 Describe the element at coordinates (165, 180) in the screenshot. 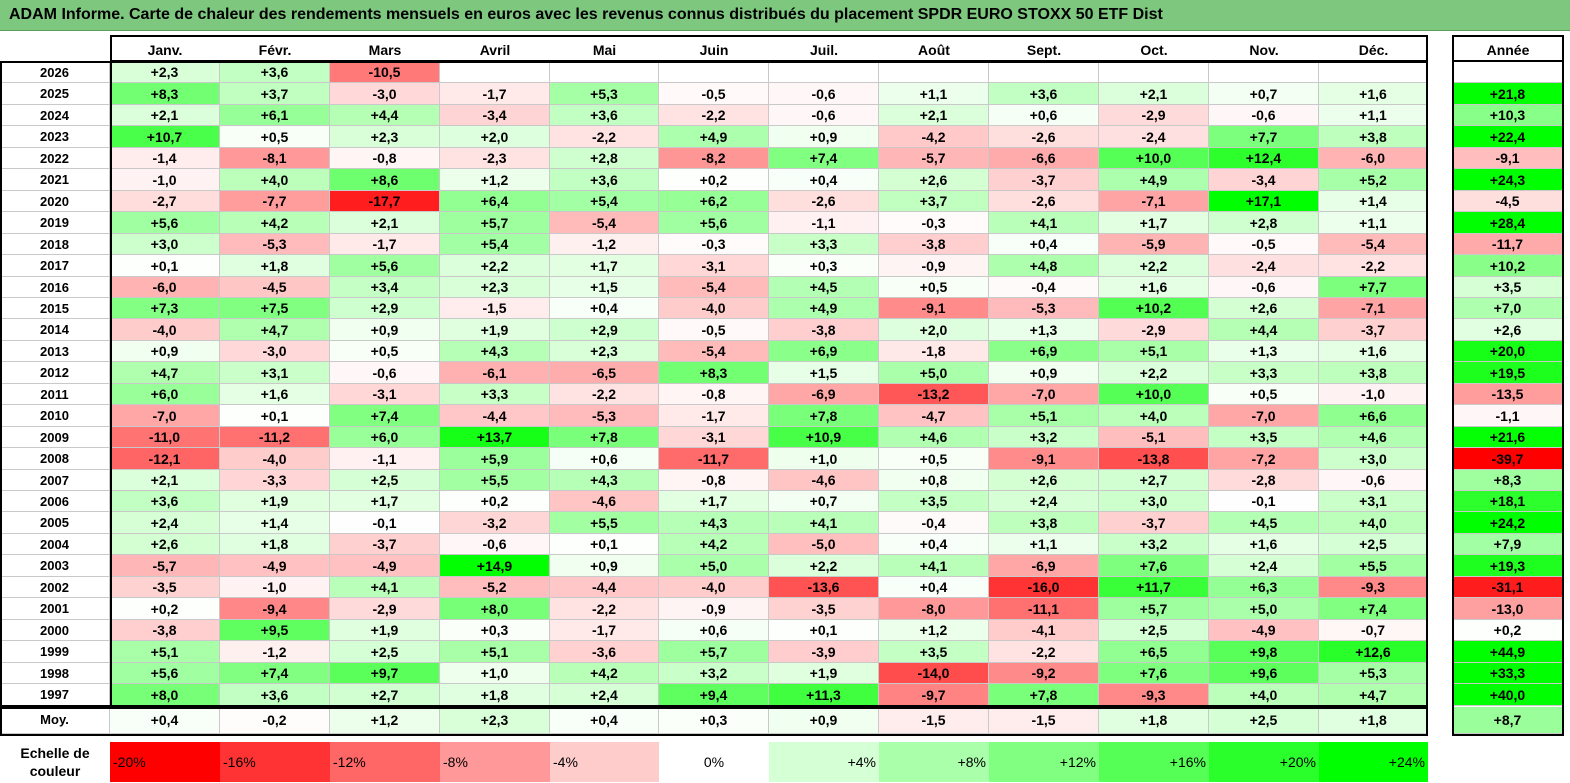

I see `heat-cell: -1,0` at that location.